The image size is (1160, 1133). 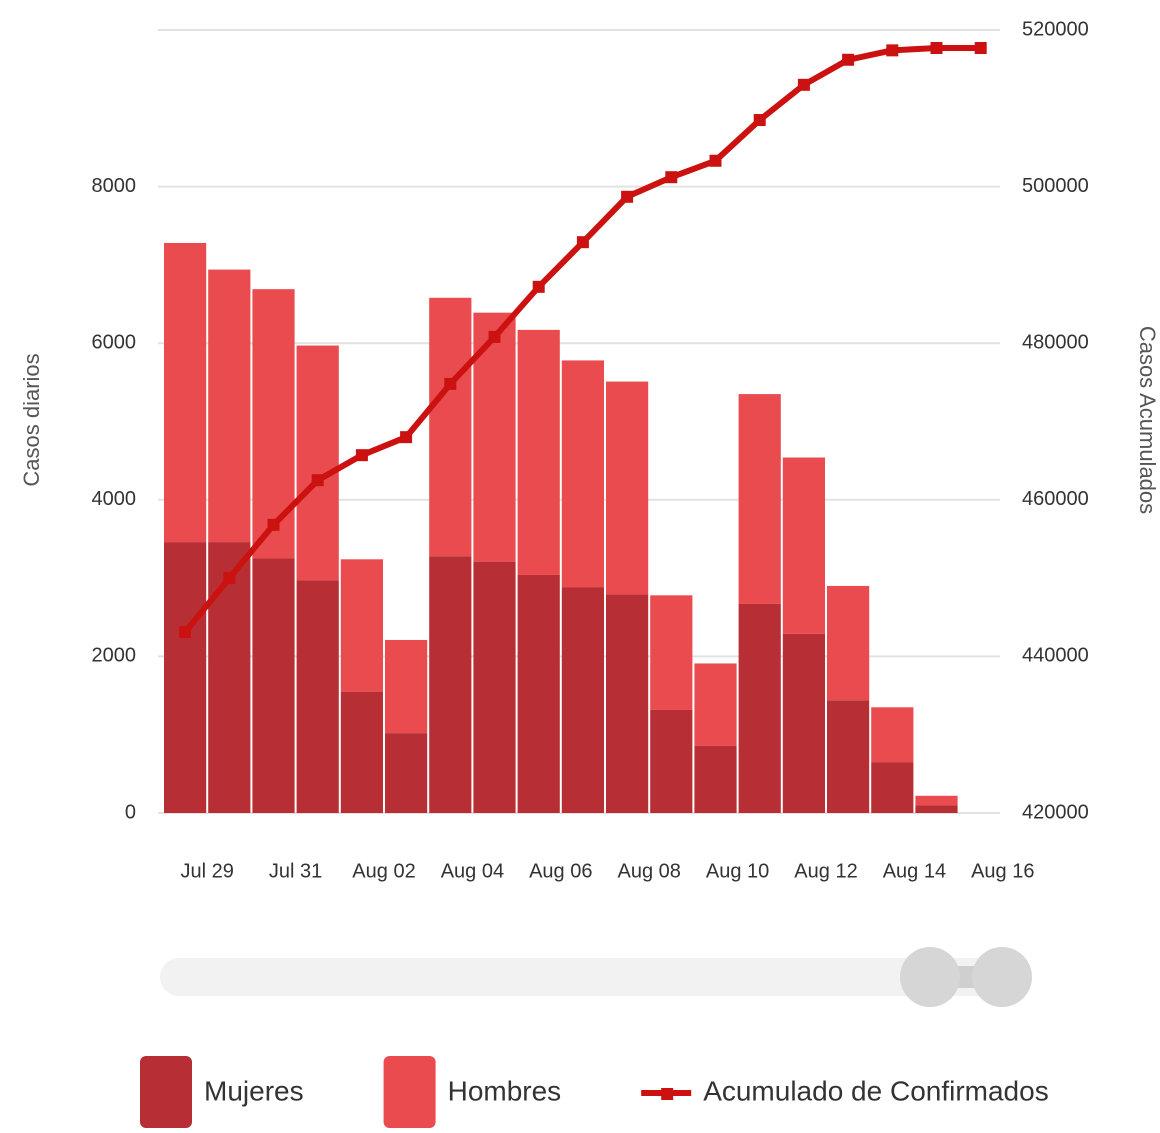 I want to click on y2-tick-label: 520000, so click(x=1055, y=29).